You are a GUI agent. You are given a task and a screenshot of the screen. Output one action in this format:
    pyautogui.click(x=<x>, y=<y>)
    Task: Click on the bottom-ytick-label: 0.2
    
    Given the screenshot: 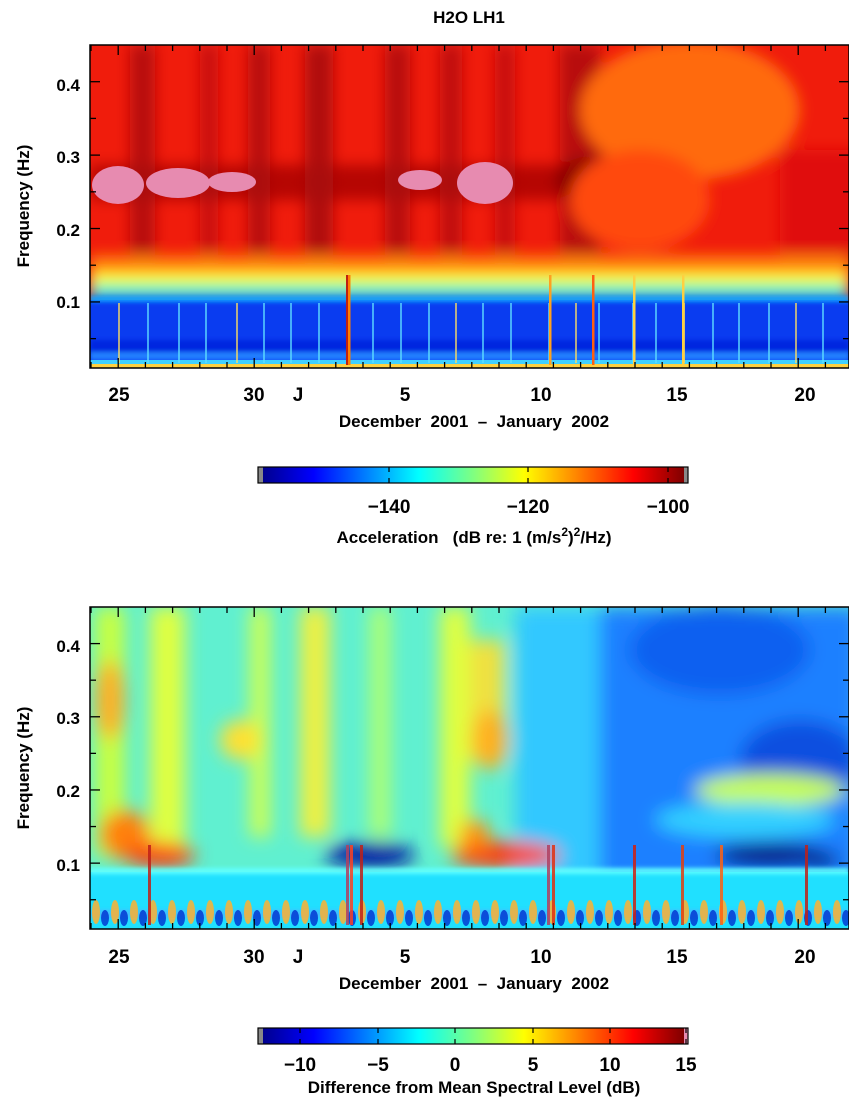 What is the action you would take?
    pyautogui.click(x=68, y=791)
    